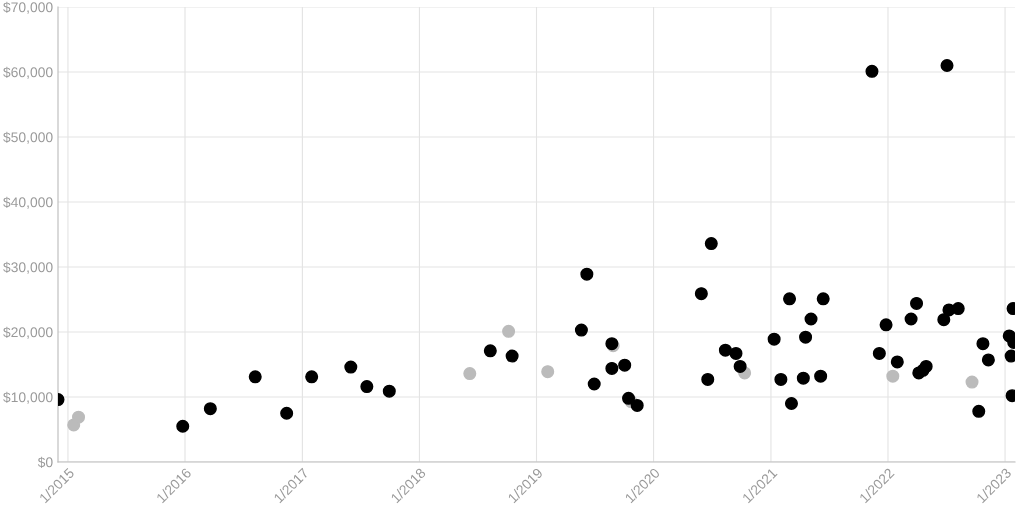  I want to click on y-tick-label: $60,000, so click(28, 72).